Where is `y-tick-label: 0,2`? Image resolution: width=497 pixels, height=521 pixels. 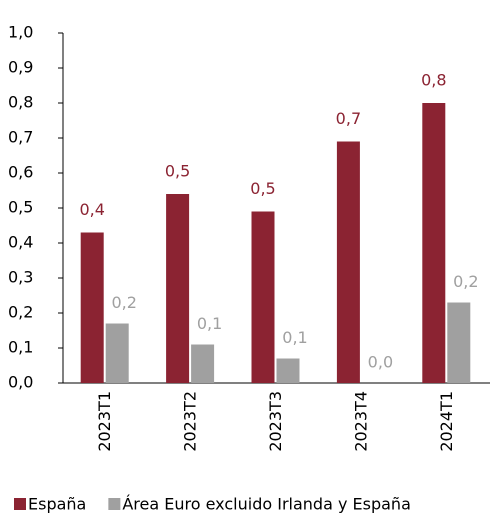
y-tick-label: 0,2 is located at coordinates (20, 312).